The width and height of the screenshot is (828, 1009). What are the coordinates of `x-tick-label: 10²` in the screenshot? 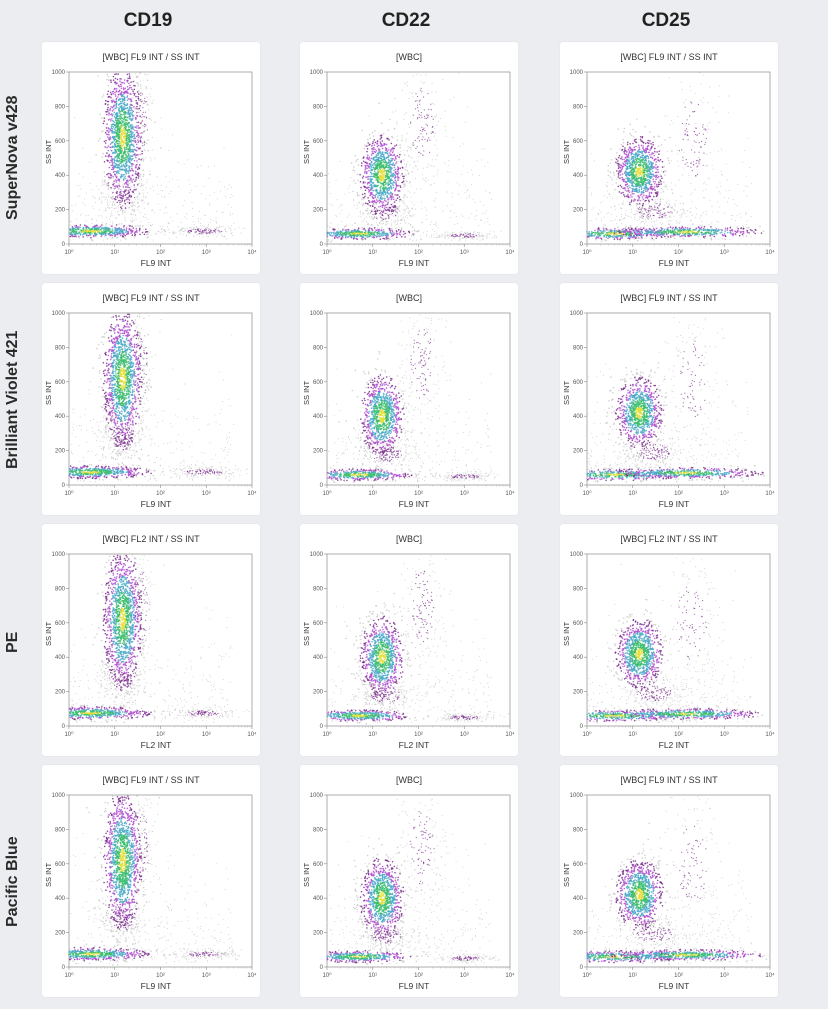 It's located at (678, 253).